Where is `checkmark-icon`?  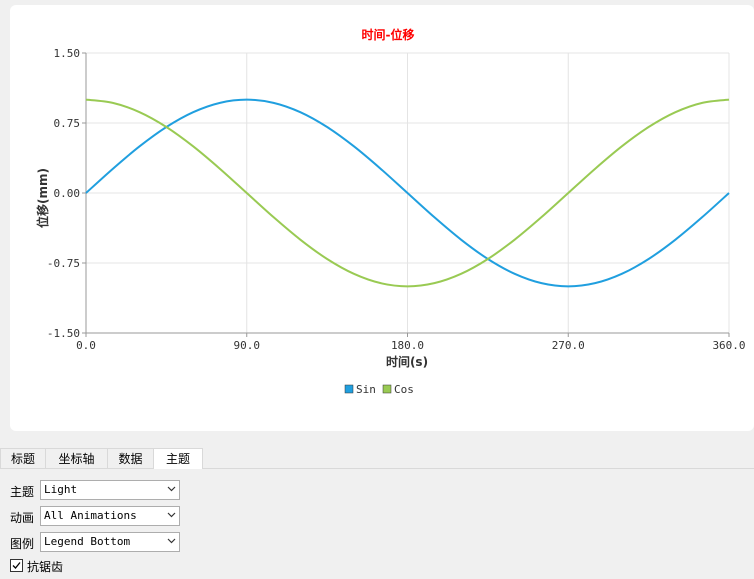 checkmark-icon is located at coordinates (16, 565).